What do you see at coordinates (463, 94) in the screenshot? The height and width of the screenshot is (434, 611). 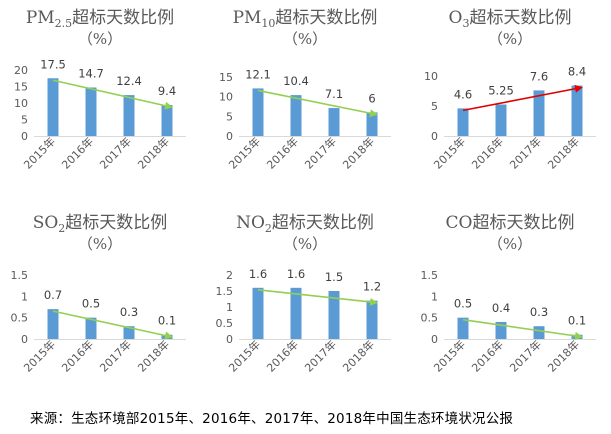 I see `data-label: 4.6` at bounding box center [463, 94].